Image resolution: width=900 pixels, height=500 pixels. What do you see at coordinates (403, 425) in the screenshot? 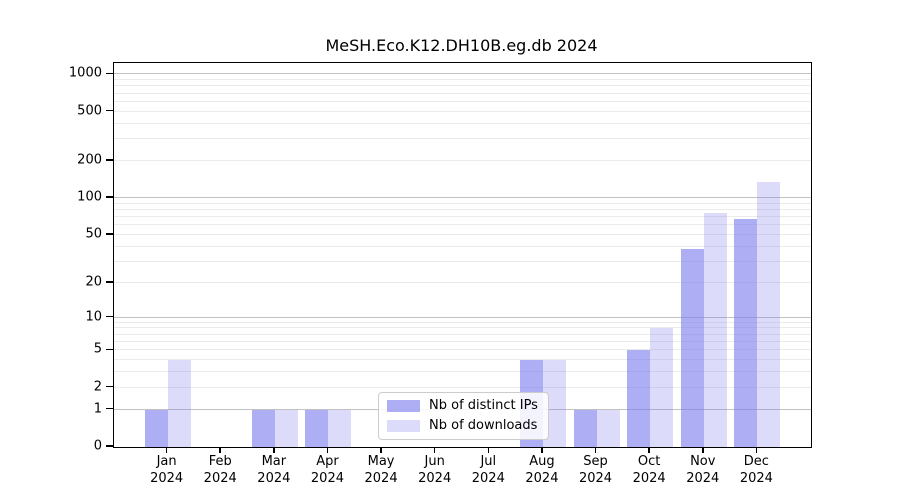
I see `legend-swatch-downloads-icon` at bounding box center [403, 425].